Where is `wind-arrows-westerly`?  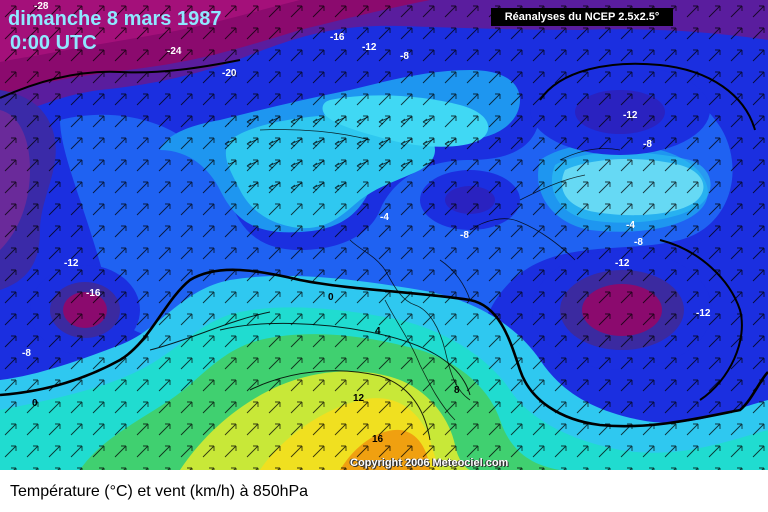
wind-arrows-westerly is located at coordinates (343, 154).